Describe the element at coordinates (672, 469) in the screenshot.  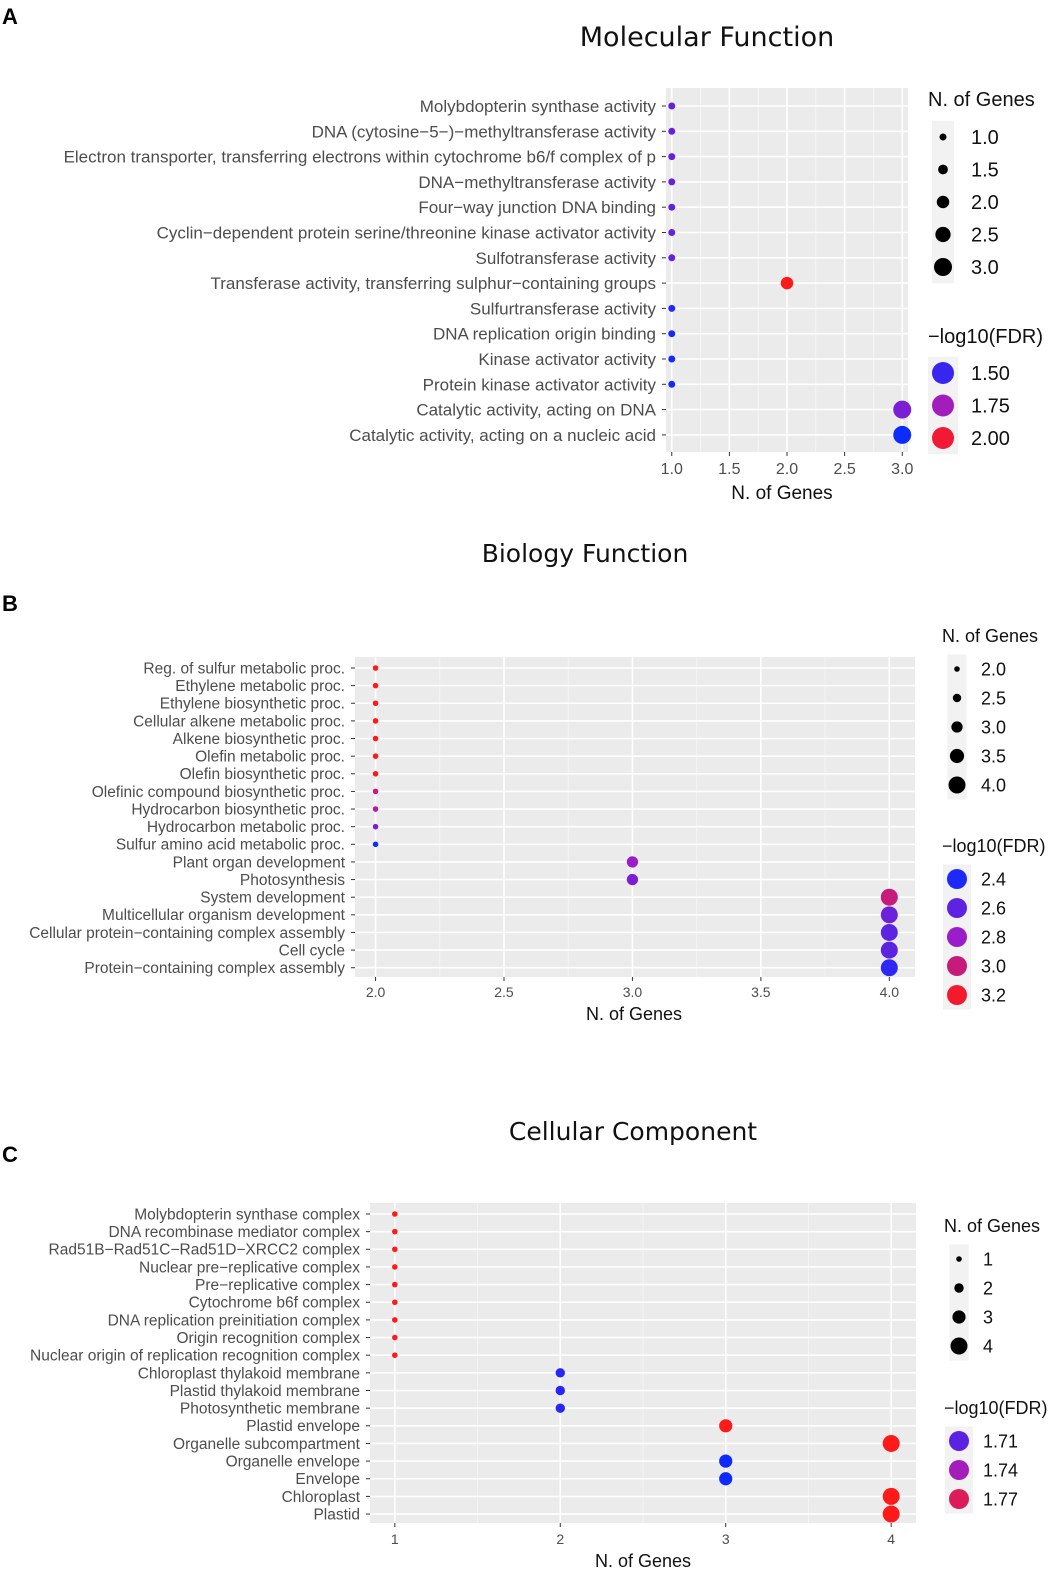
I see `mf-x-tick-label: 1.0` at that location.